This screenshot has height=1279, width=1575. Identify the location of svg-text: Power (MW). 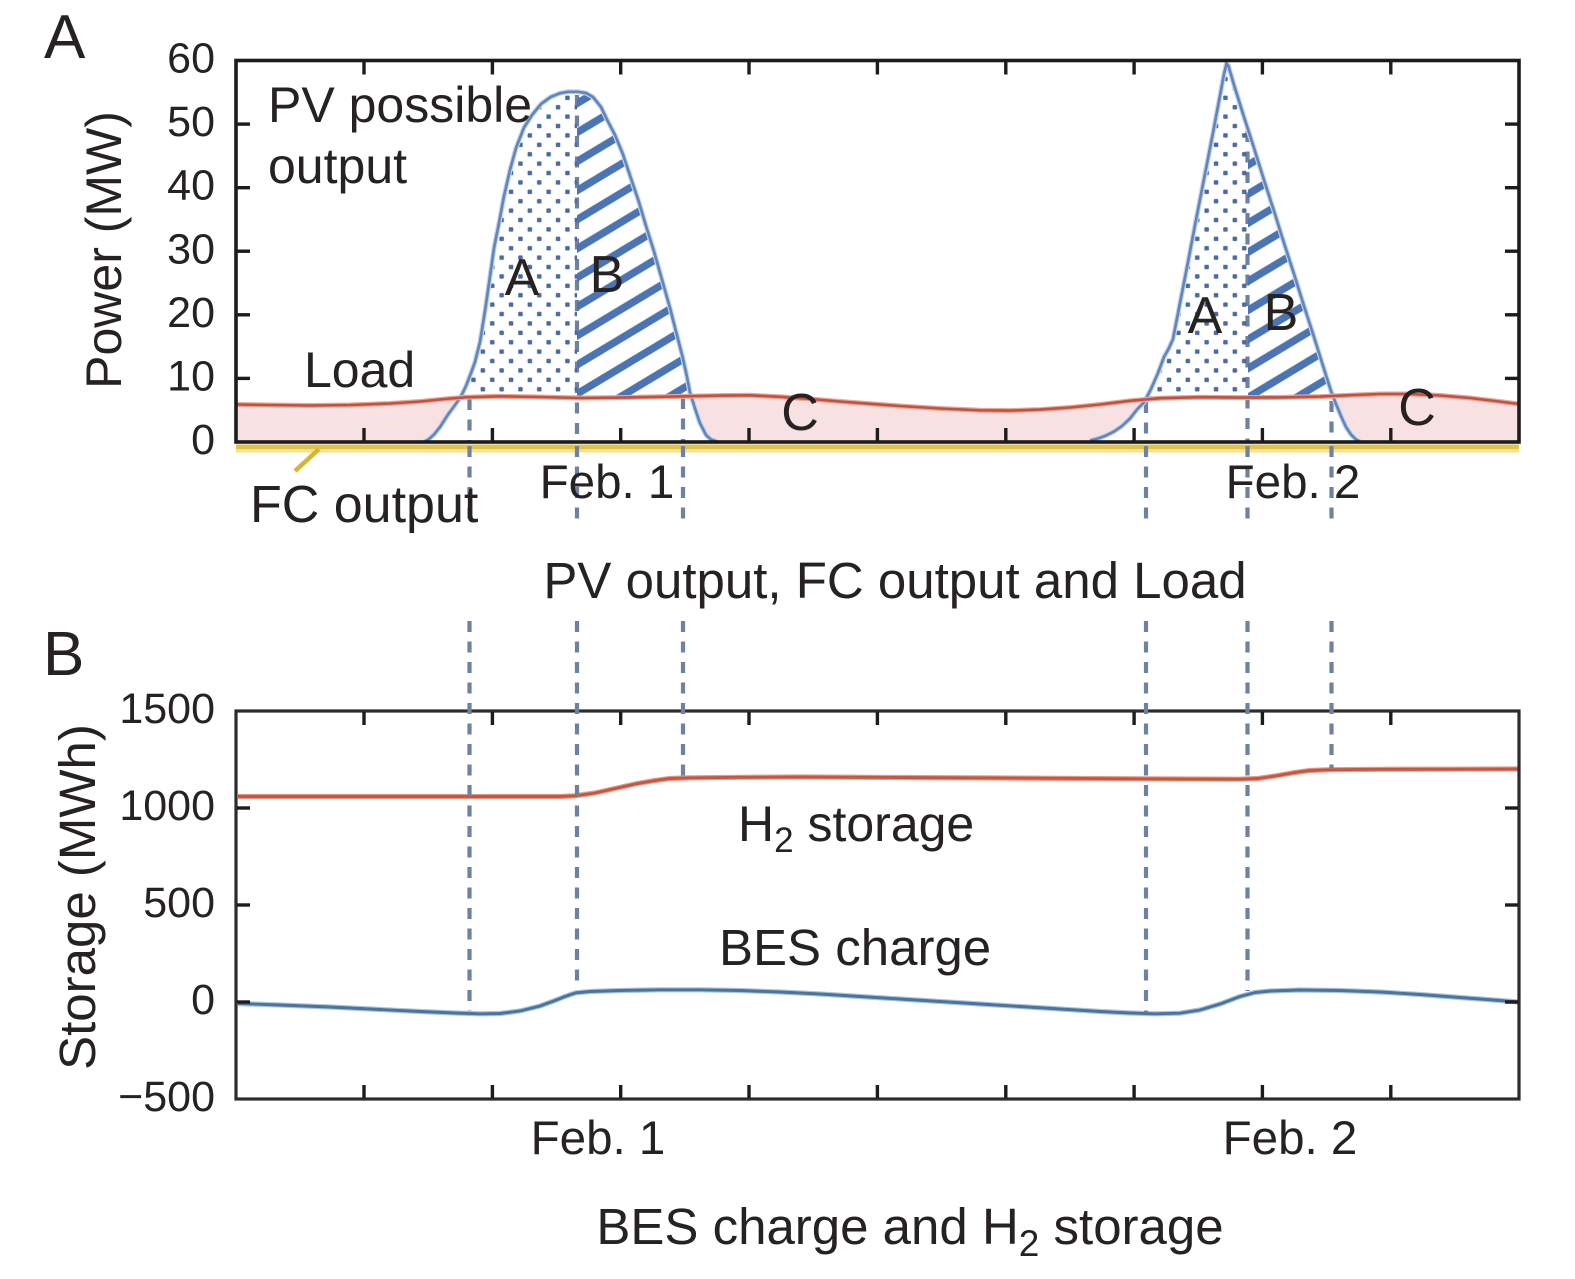
(104, 250).